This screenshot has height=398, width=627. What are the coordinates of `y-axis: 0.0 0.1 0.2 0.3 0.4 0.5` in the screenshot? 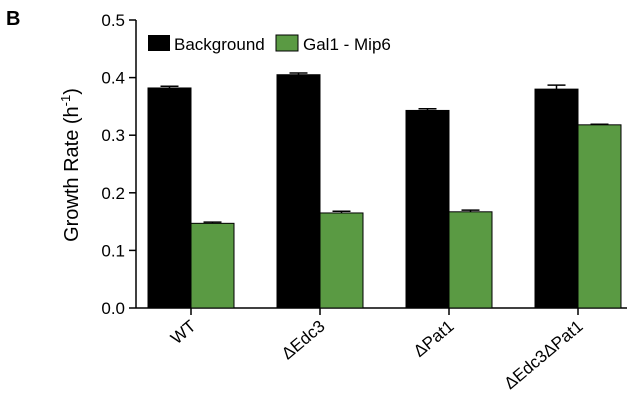 It's located at (119, 164).